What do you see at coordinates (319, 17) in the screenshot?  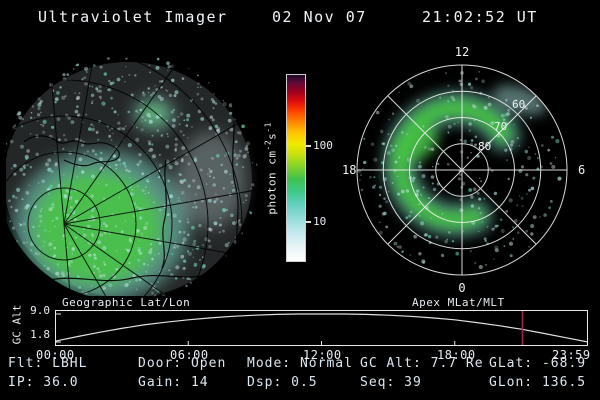 I see `date-label: 02 Nov 07` at bounding box center [319, 17].